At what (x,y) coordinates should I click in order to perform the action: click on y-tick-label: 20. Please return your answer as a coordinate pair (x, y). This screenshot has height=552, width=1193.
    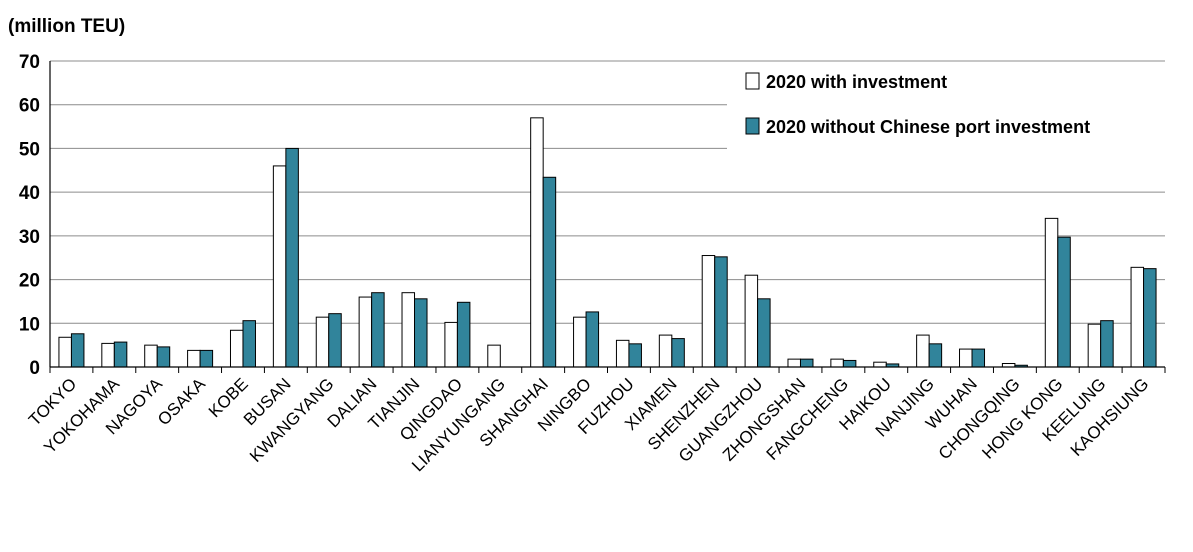
    Looking at the image, I should click on (29, 281).